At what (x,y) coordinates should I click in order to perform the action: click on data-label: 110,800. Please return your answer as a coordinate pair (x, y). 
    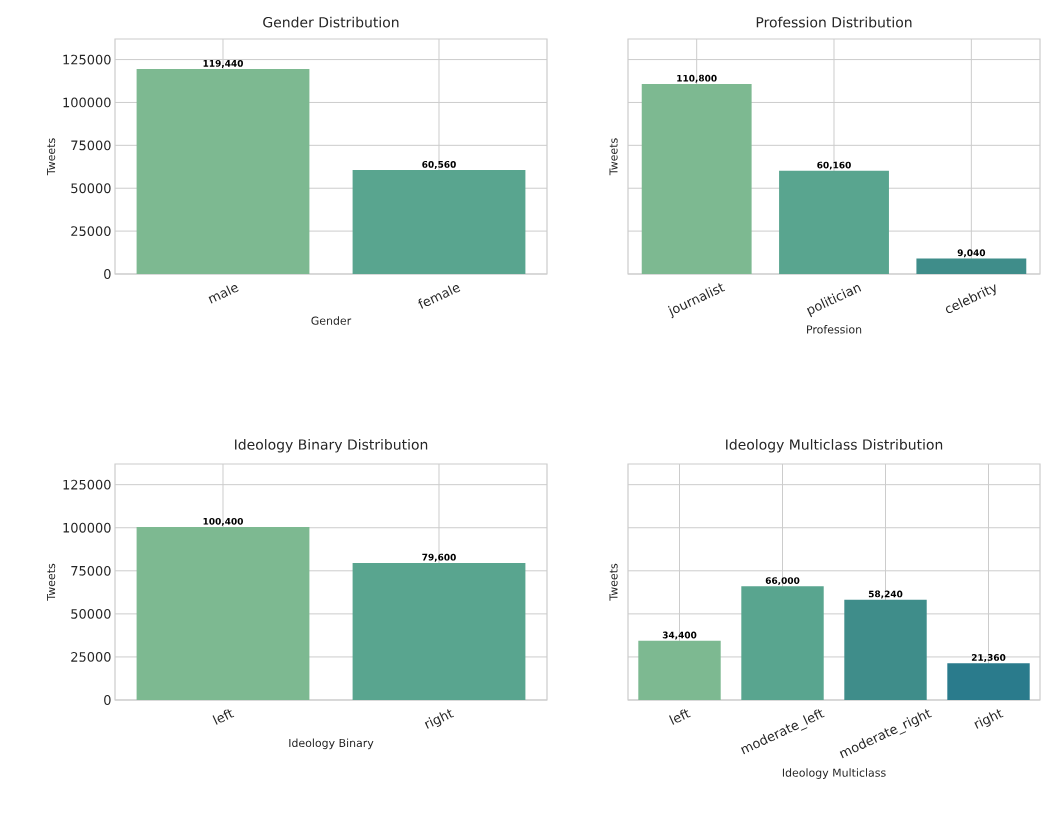
    Looking at the image, I should click on (697, 78).